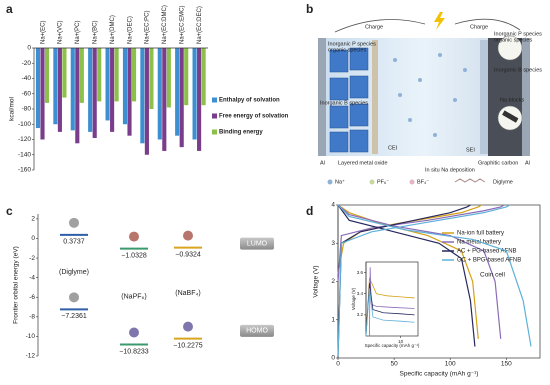 The width and height of the screenshot is (550, 385). Describe the element at coordinates (74, 272) in the screenshot. I see `species-label: (Diglyme)` at that location.